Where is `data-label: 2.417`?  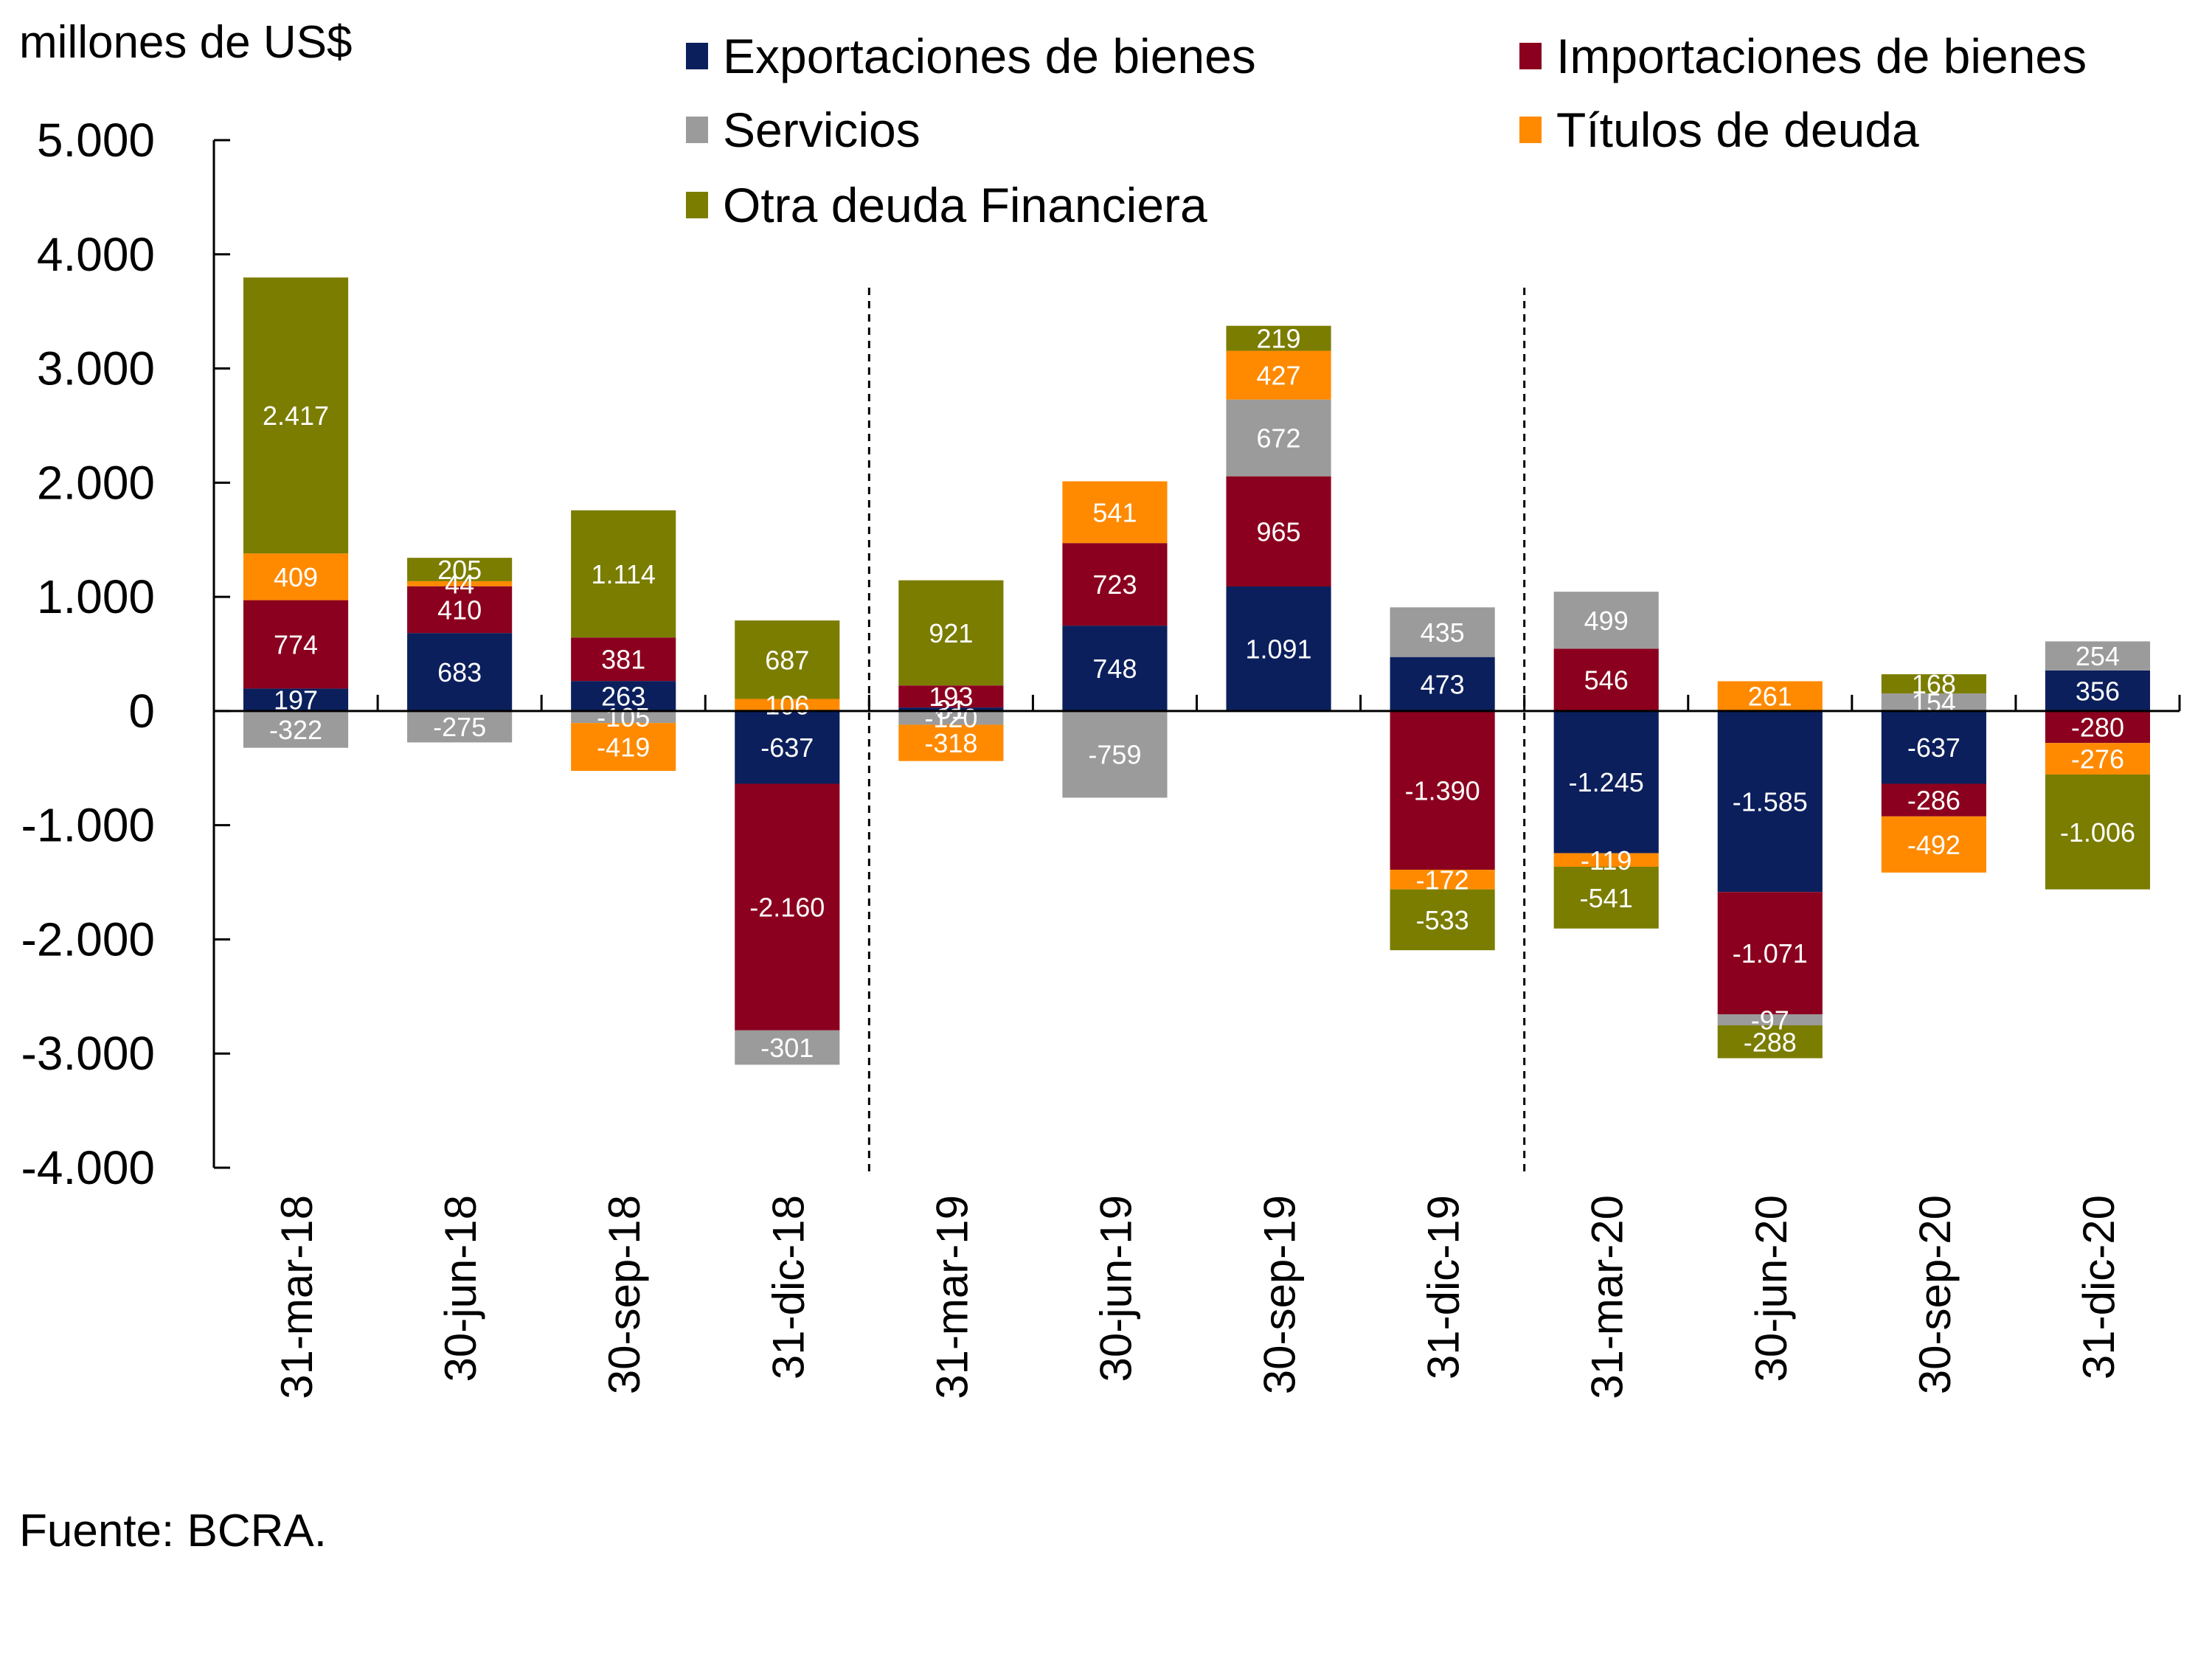
data-label: 2.417 is located at coordinates (296, 416).